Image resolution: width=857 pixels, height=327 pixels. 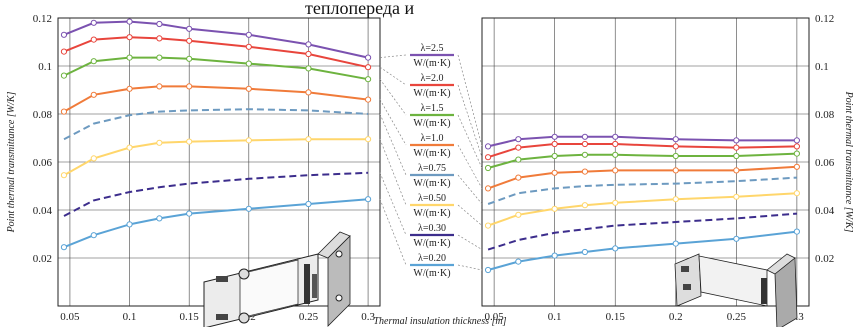 I want to click on header-fragment: теплопереда и, so click(x=359, y=9).